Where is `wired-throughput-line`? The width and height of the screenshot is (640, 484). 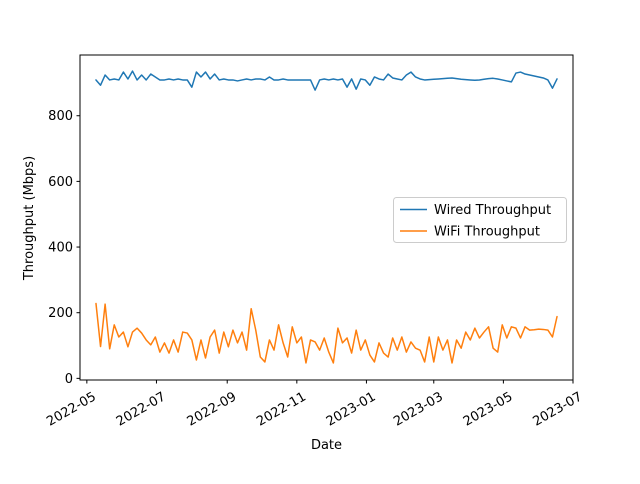 wired-throughput-line is located at coordinates (326, 80).